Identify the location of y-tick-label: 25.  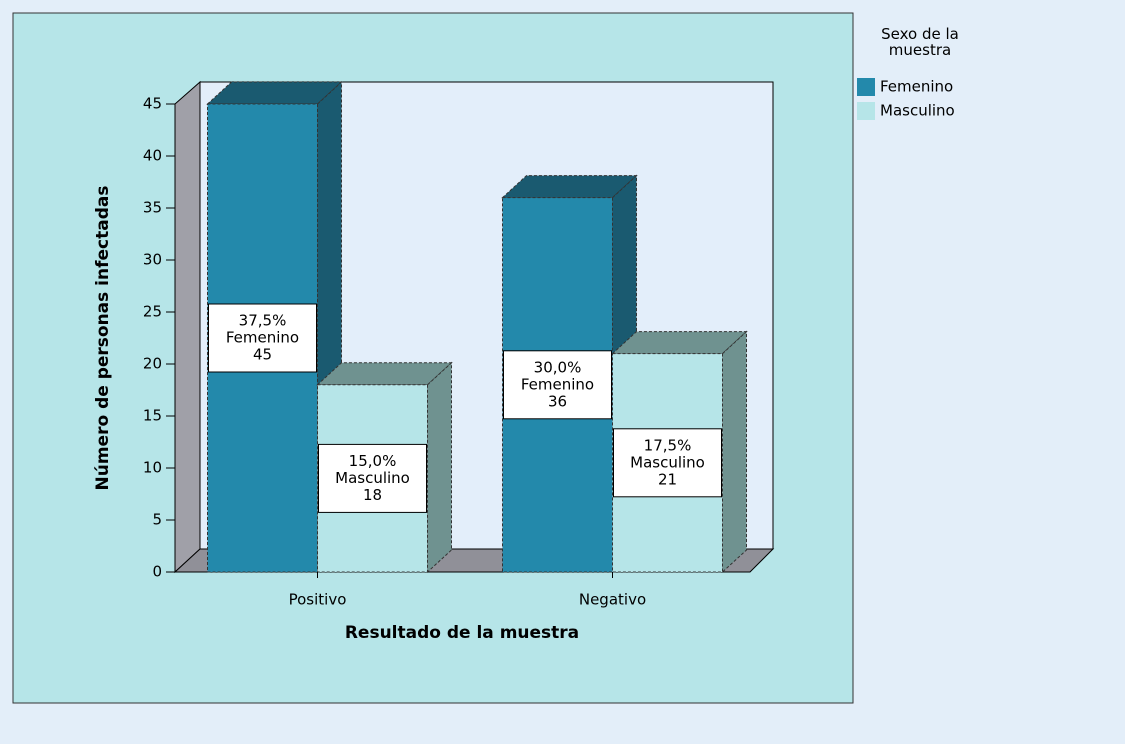
(152, 312).